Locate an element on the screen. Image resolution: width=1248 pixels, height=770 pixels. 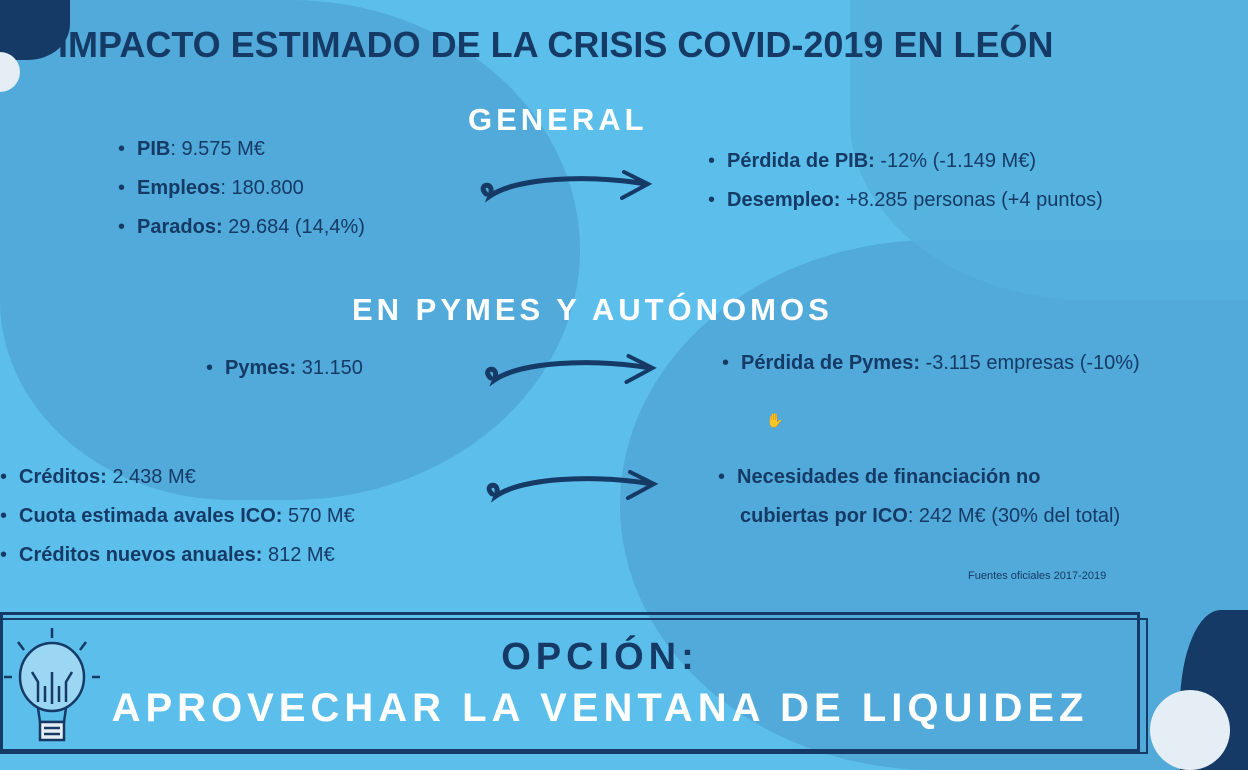
list-item: Pérdida de Pymes: -3.115 empresas (-10%) is located at coordinates (931, 363).